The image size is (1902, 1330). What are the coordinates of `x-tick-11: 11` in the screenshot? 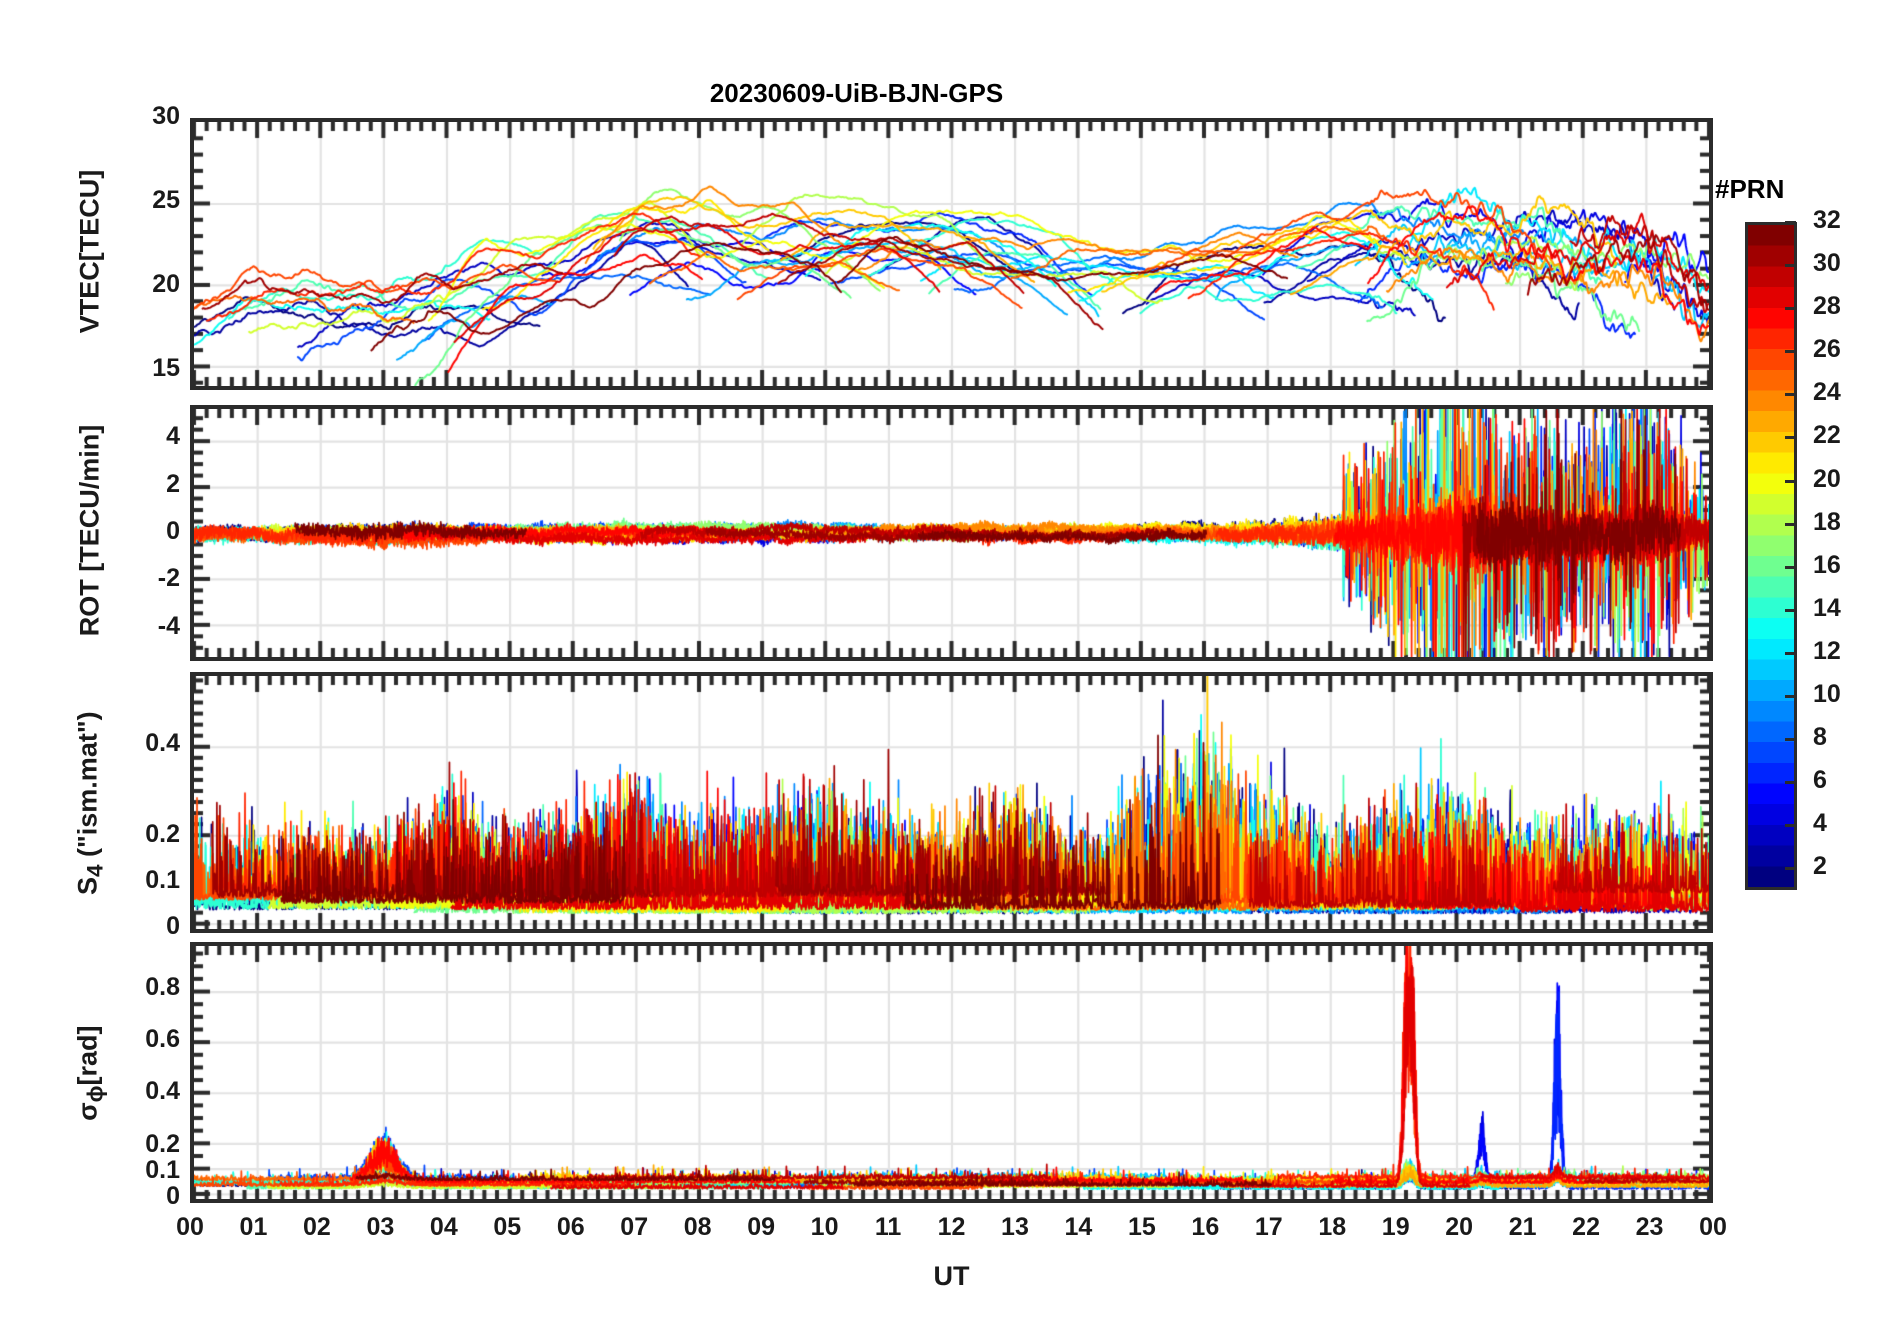 It's located at (888, 1227).